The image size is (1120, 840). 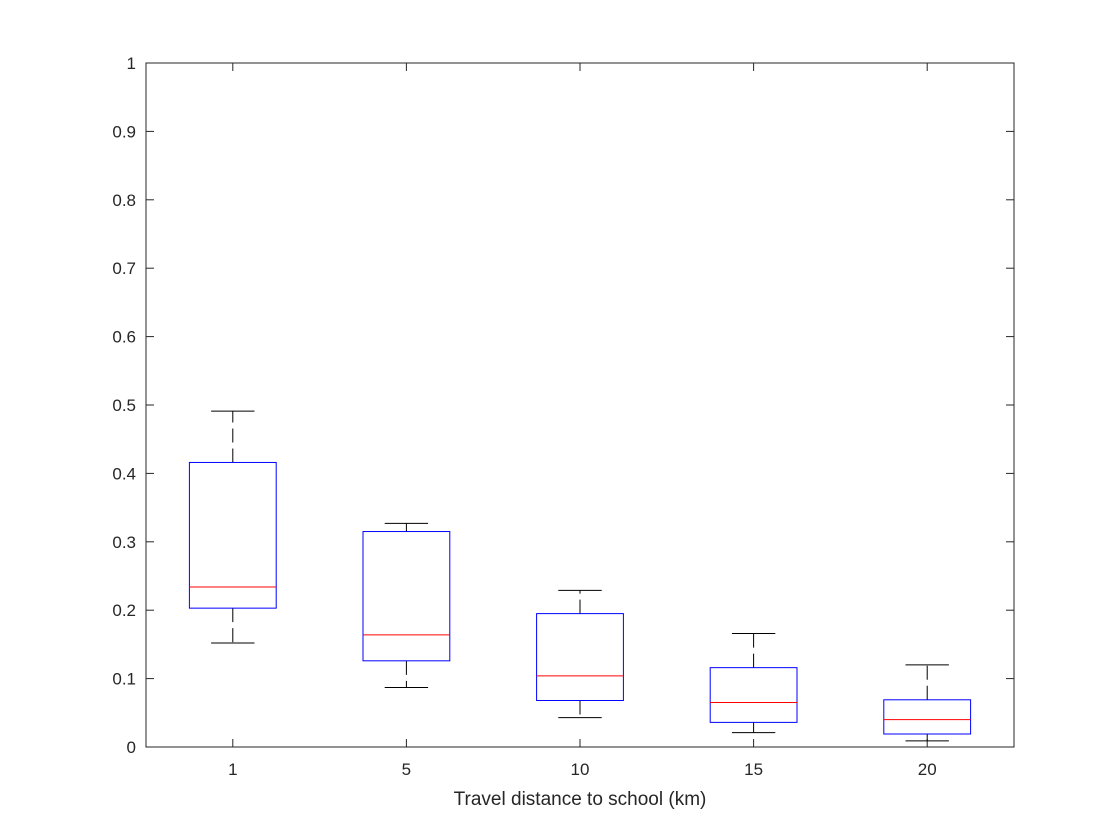 What do you see at coordinates (124, 473) in the screenshot?
I see `y-tick-label: 0.4` at bounding box center [124, 473].